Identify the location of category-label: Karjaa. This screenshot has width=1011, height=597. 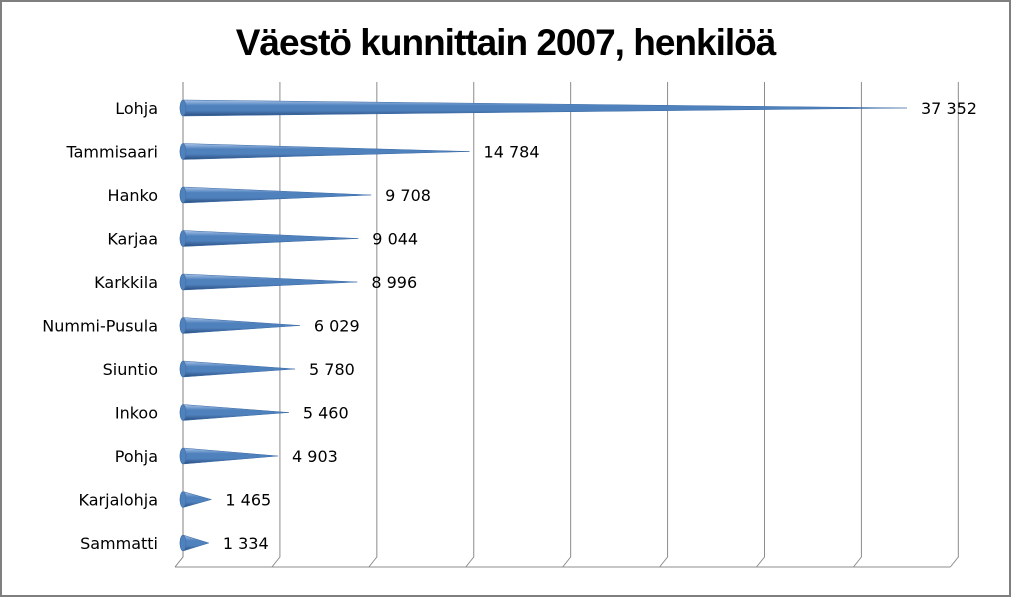
(132, 239).